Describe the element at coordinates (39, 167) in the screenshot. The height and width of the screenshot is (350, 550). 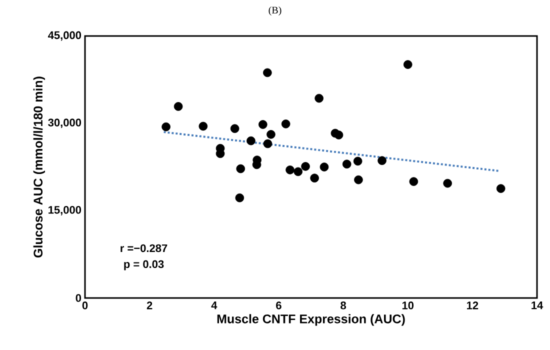
I see `y-axis-title: Glucose AUC (mmol/l/180 min)` at that location.